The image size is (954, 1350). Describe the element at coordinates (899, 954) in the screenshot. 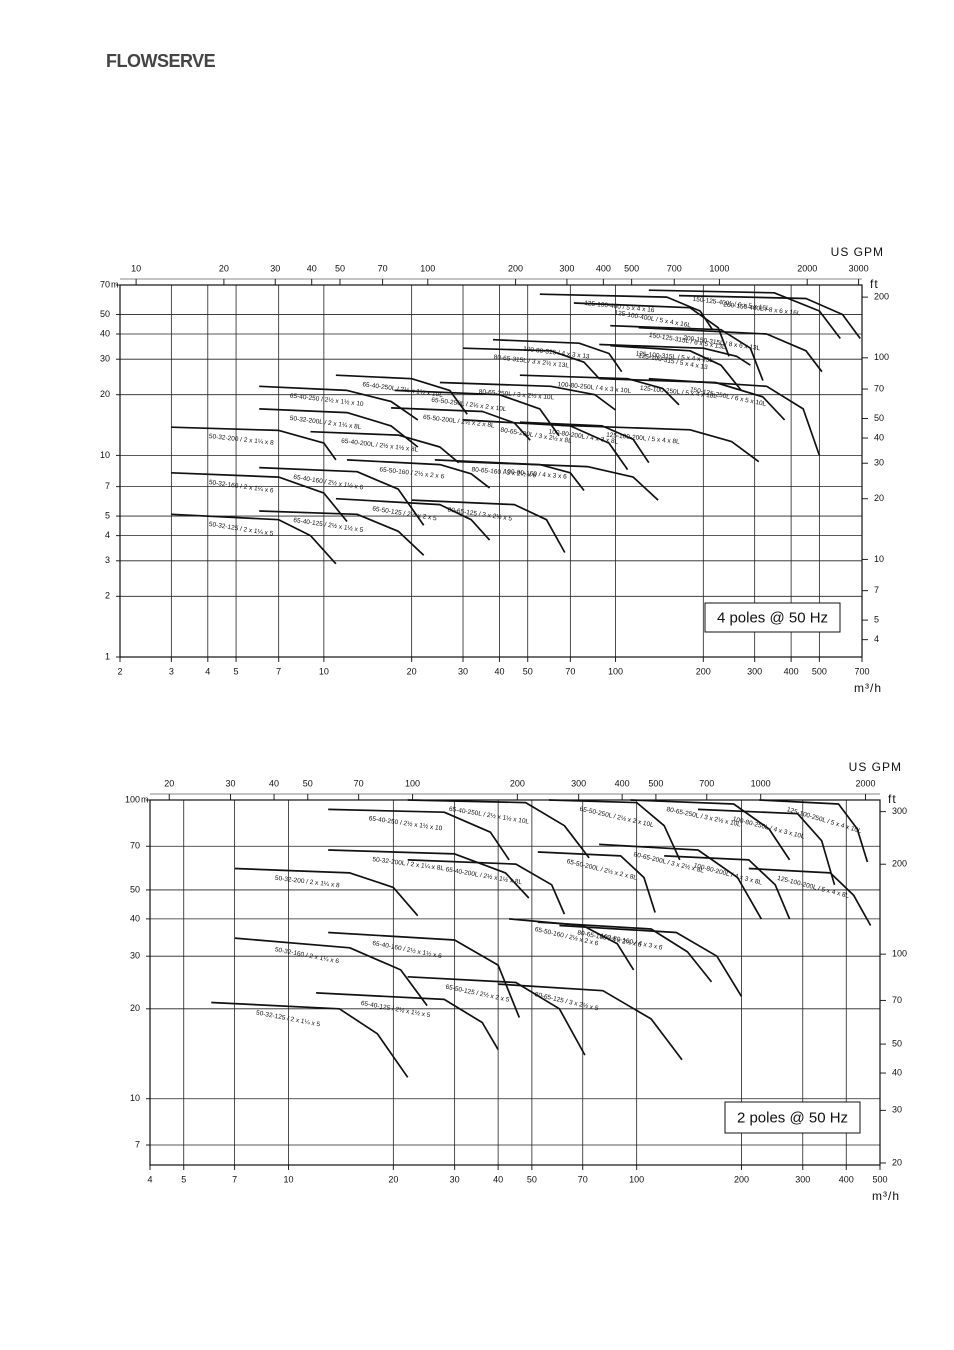

I see `y2-tick-label: 100` at that location.